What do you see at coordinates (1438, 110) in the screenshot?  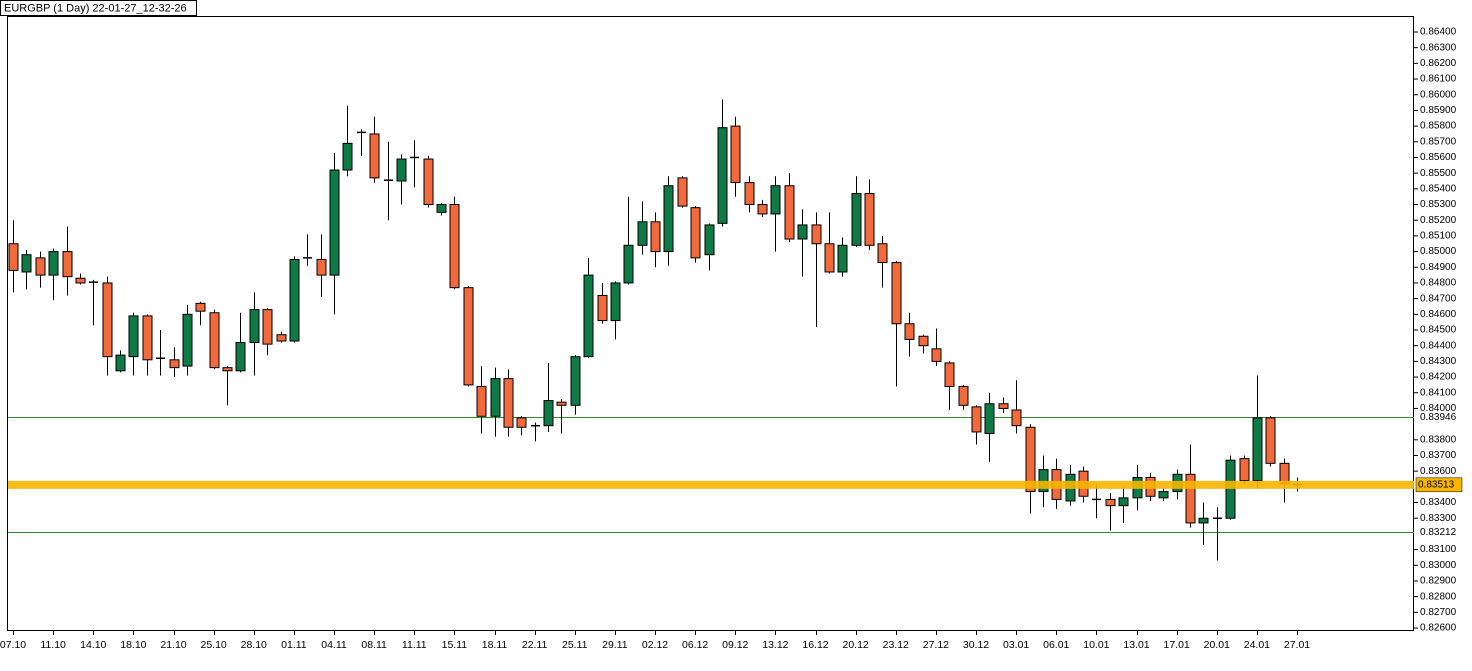 I see `y-tick-label: 0.85900` at bounding box center [1438, 110].